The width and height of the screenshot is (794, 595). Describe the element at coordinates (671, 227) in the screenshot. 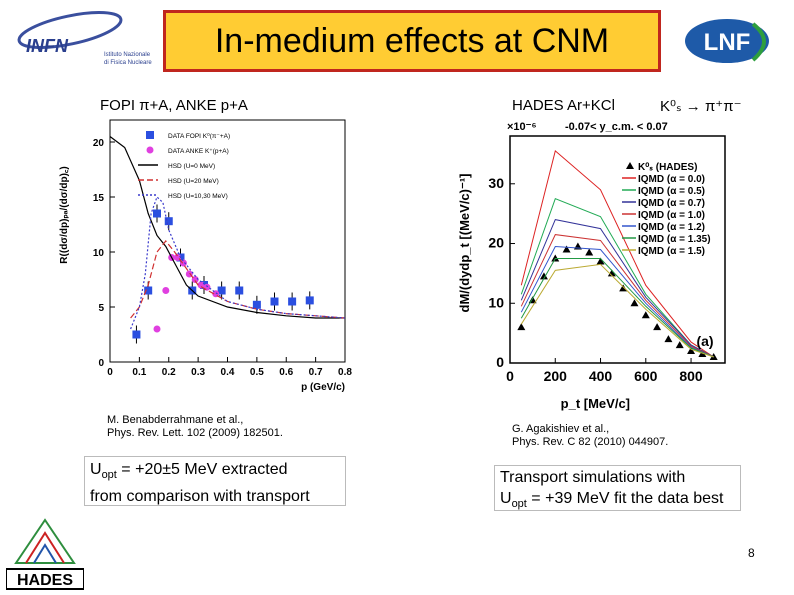

I see `legend-label: IQMD (α = 1.2)` at that location.